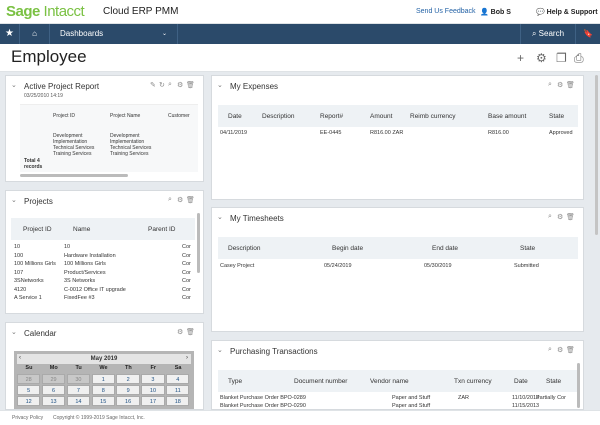 The height and width of the screenshot is (425, 600). Describe the element at coordinates (389, 381) in the screenshot. I see `column-header: Vendor name` at that location.